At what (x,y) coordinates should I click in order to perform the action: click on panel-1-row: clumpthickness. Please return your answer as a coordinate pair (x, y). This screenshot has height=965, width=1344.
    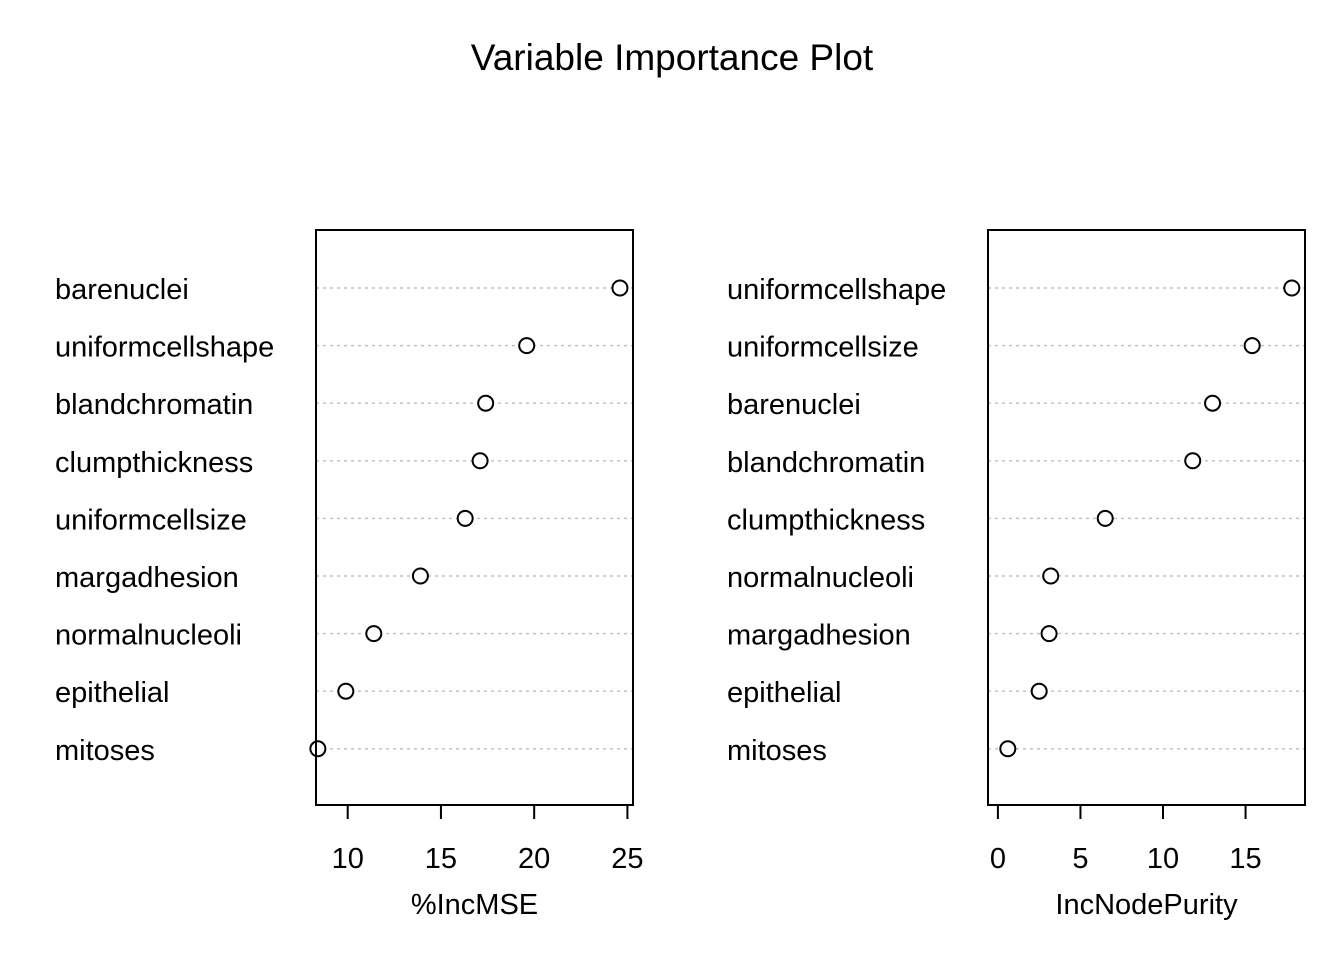
    Looking at the image, I should click on (344, 463).